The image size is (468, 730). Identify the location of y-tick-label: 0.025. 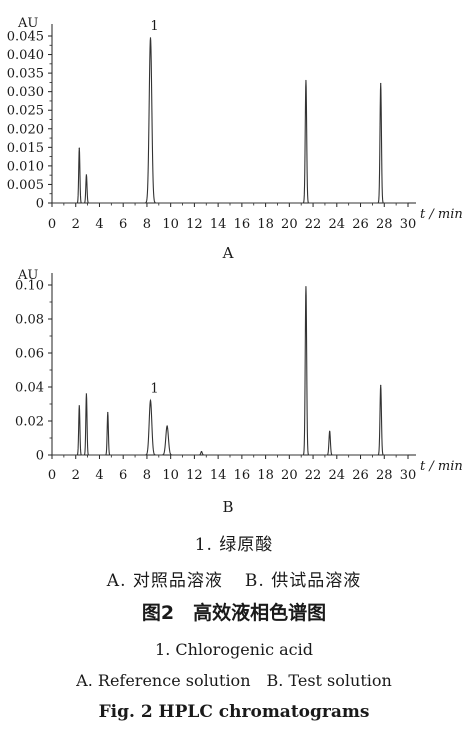
(25, 111).